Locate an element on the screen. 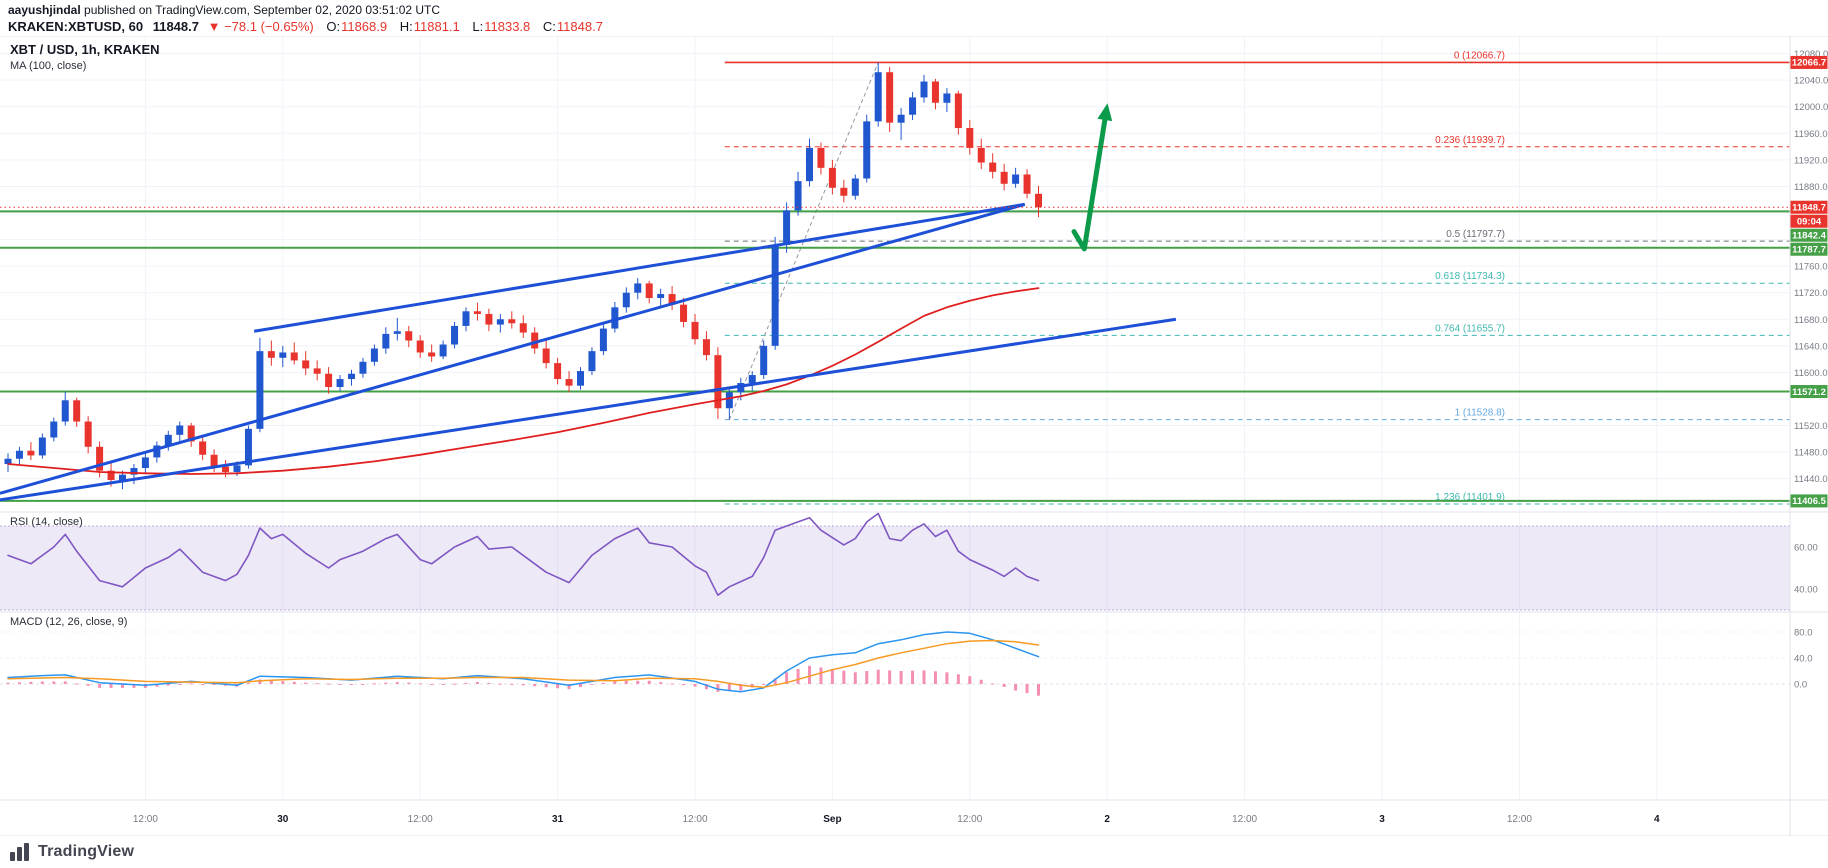 Image resolution: width=1828 pixels, height=868 pixels. chart-legend-symbol: XBT / USD, 1h, KRAKEN is located at coordinates (85, 49).